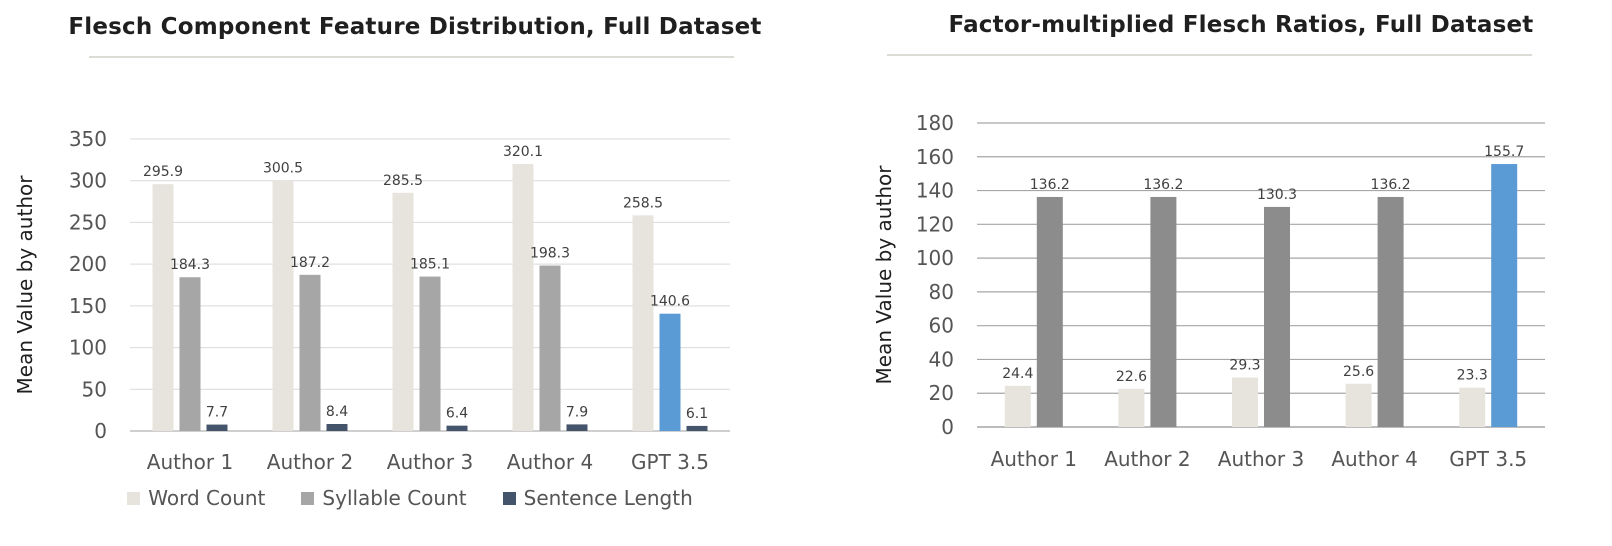 Image resolution: width=1612 pixels, height=546 pixels. Describe the element at coordinates (1017, 374) in the screenshot. I see `data-label: 24.4` at that location.